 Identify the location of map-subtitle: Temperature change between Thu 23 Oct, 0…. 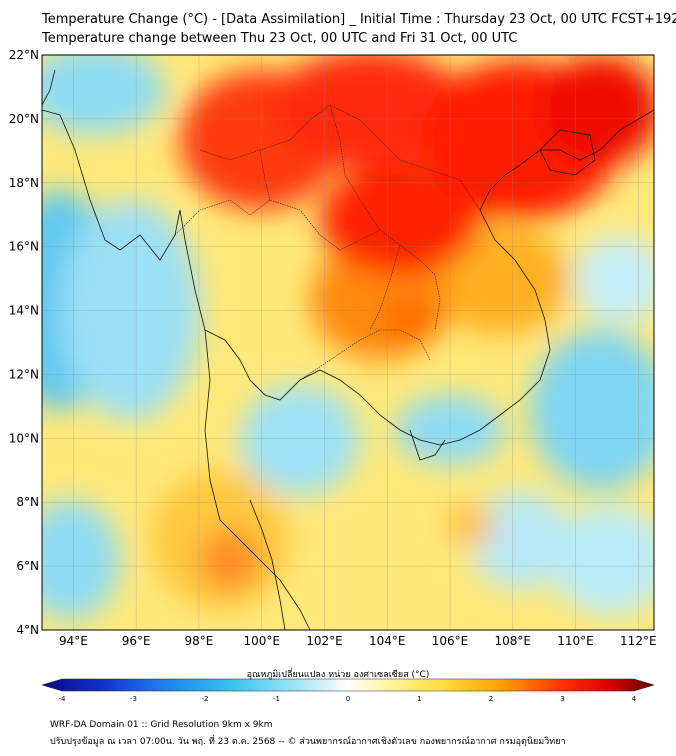
(280, 38).